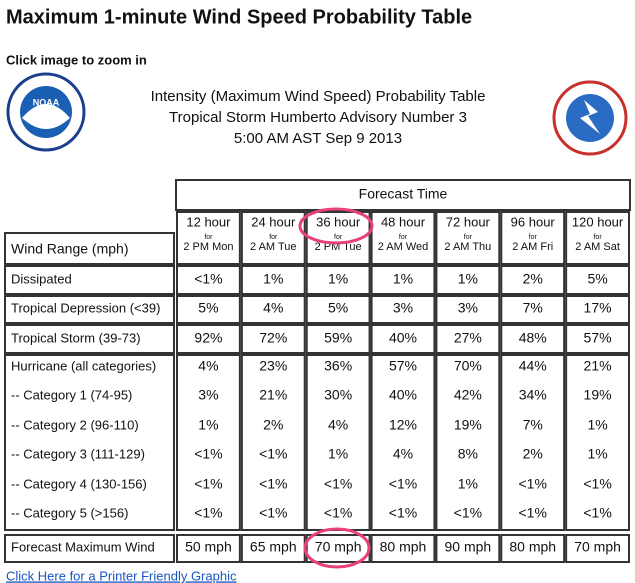 This screenshot has width=635, height=583. I want to click on row-header: Wind Range (mph), so click(70, 249).